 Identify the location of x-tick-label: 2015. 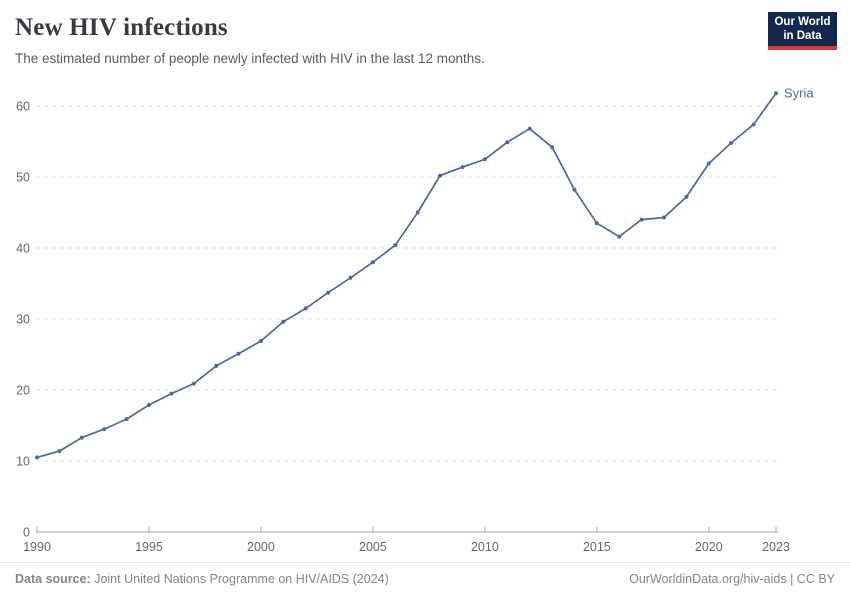
(597, 547).